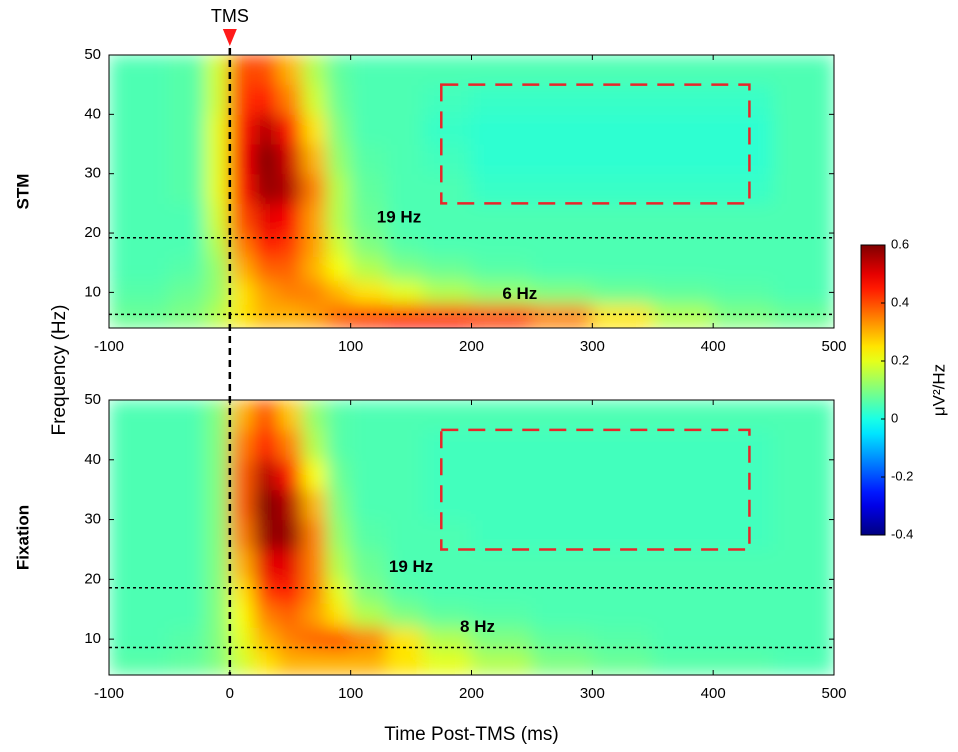 Image resolution: width=958 pixels, height=752 pixels. Describe the element at coordinates (59, 370) in the screenshot. I see `y-axis-label: Frequency (Hz)` at that location.